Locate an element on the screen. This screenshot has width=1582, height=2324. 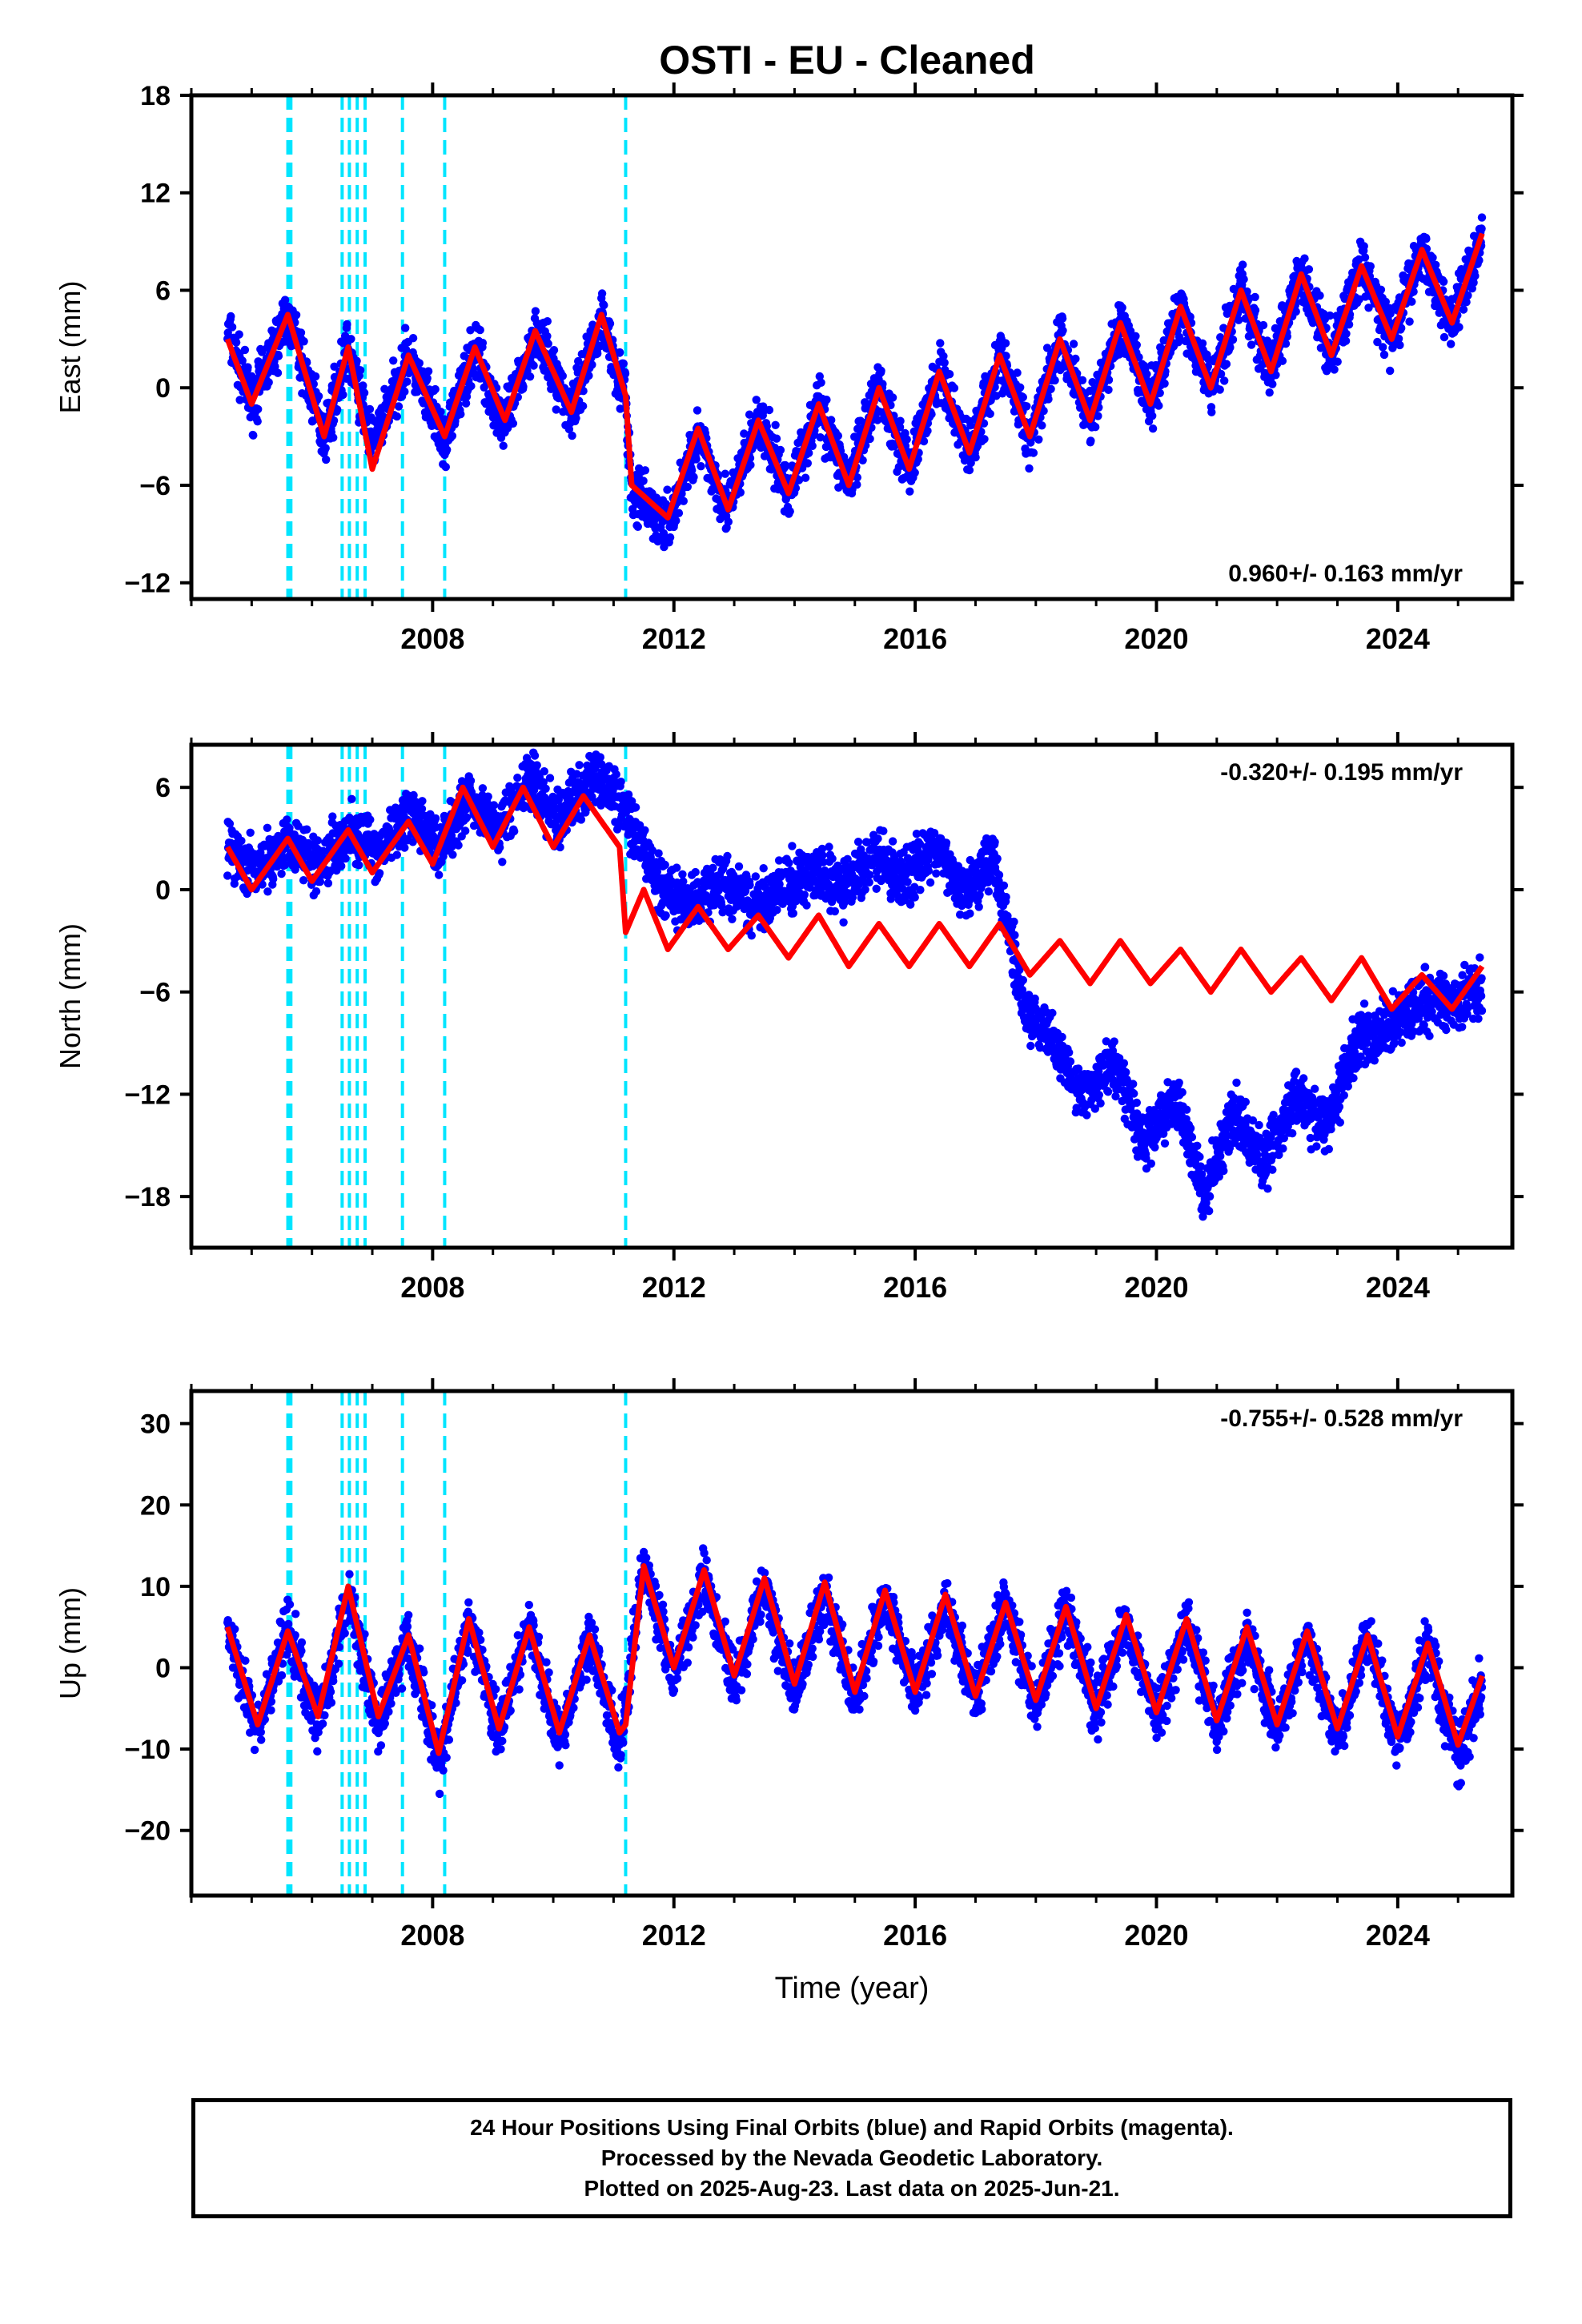
x-tick-label: 2008 is located at coordinates (432, 638).